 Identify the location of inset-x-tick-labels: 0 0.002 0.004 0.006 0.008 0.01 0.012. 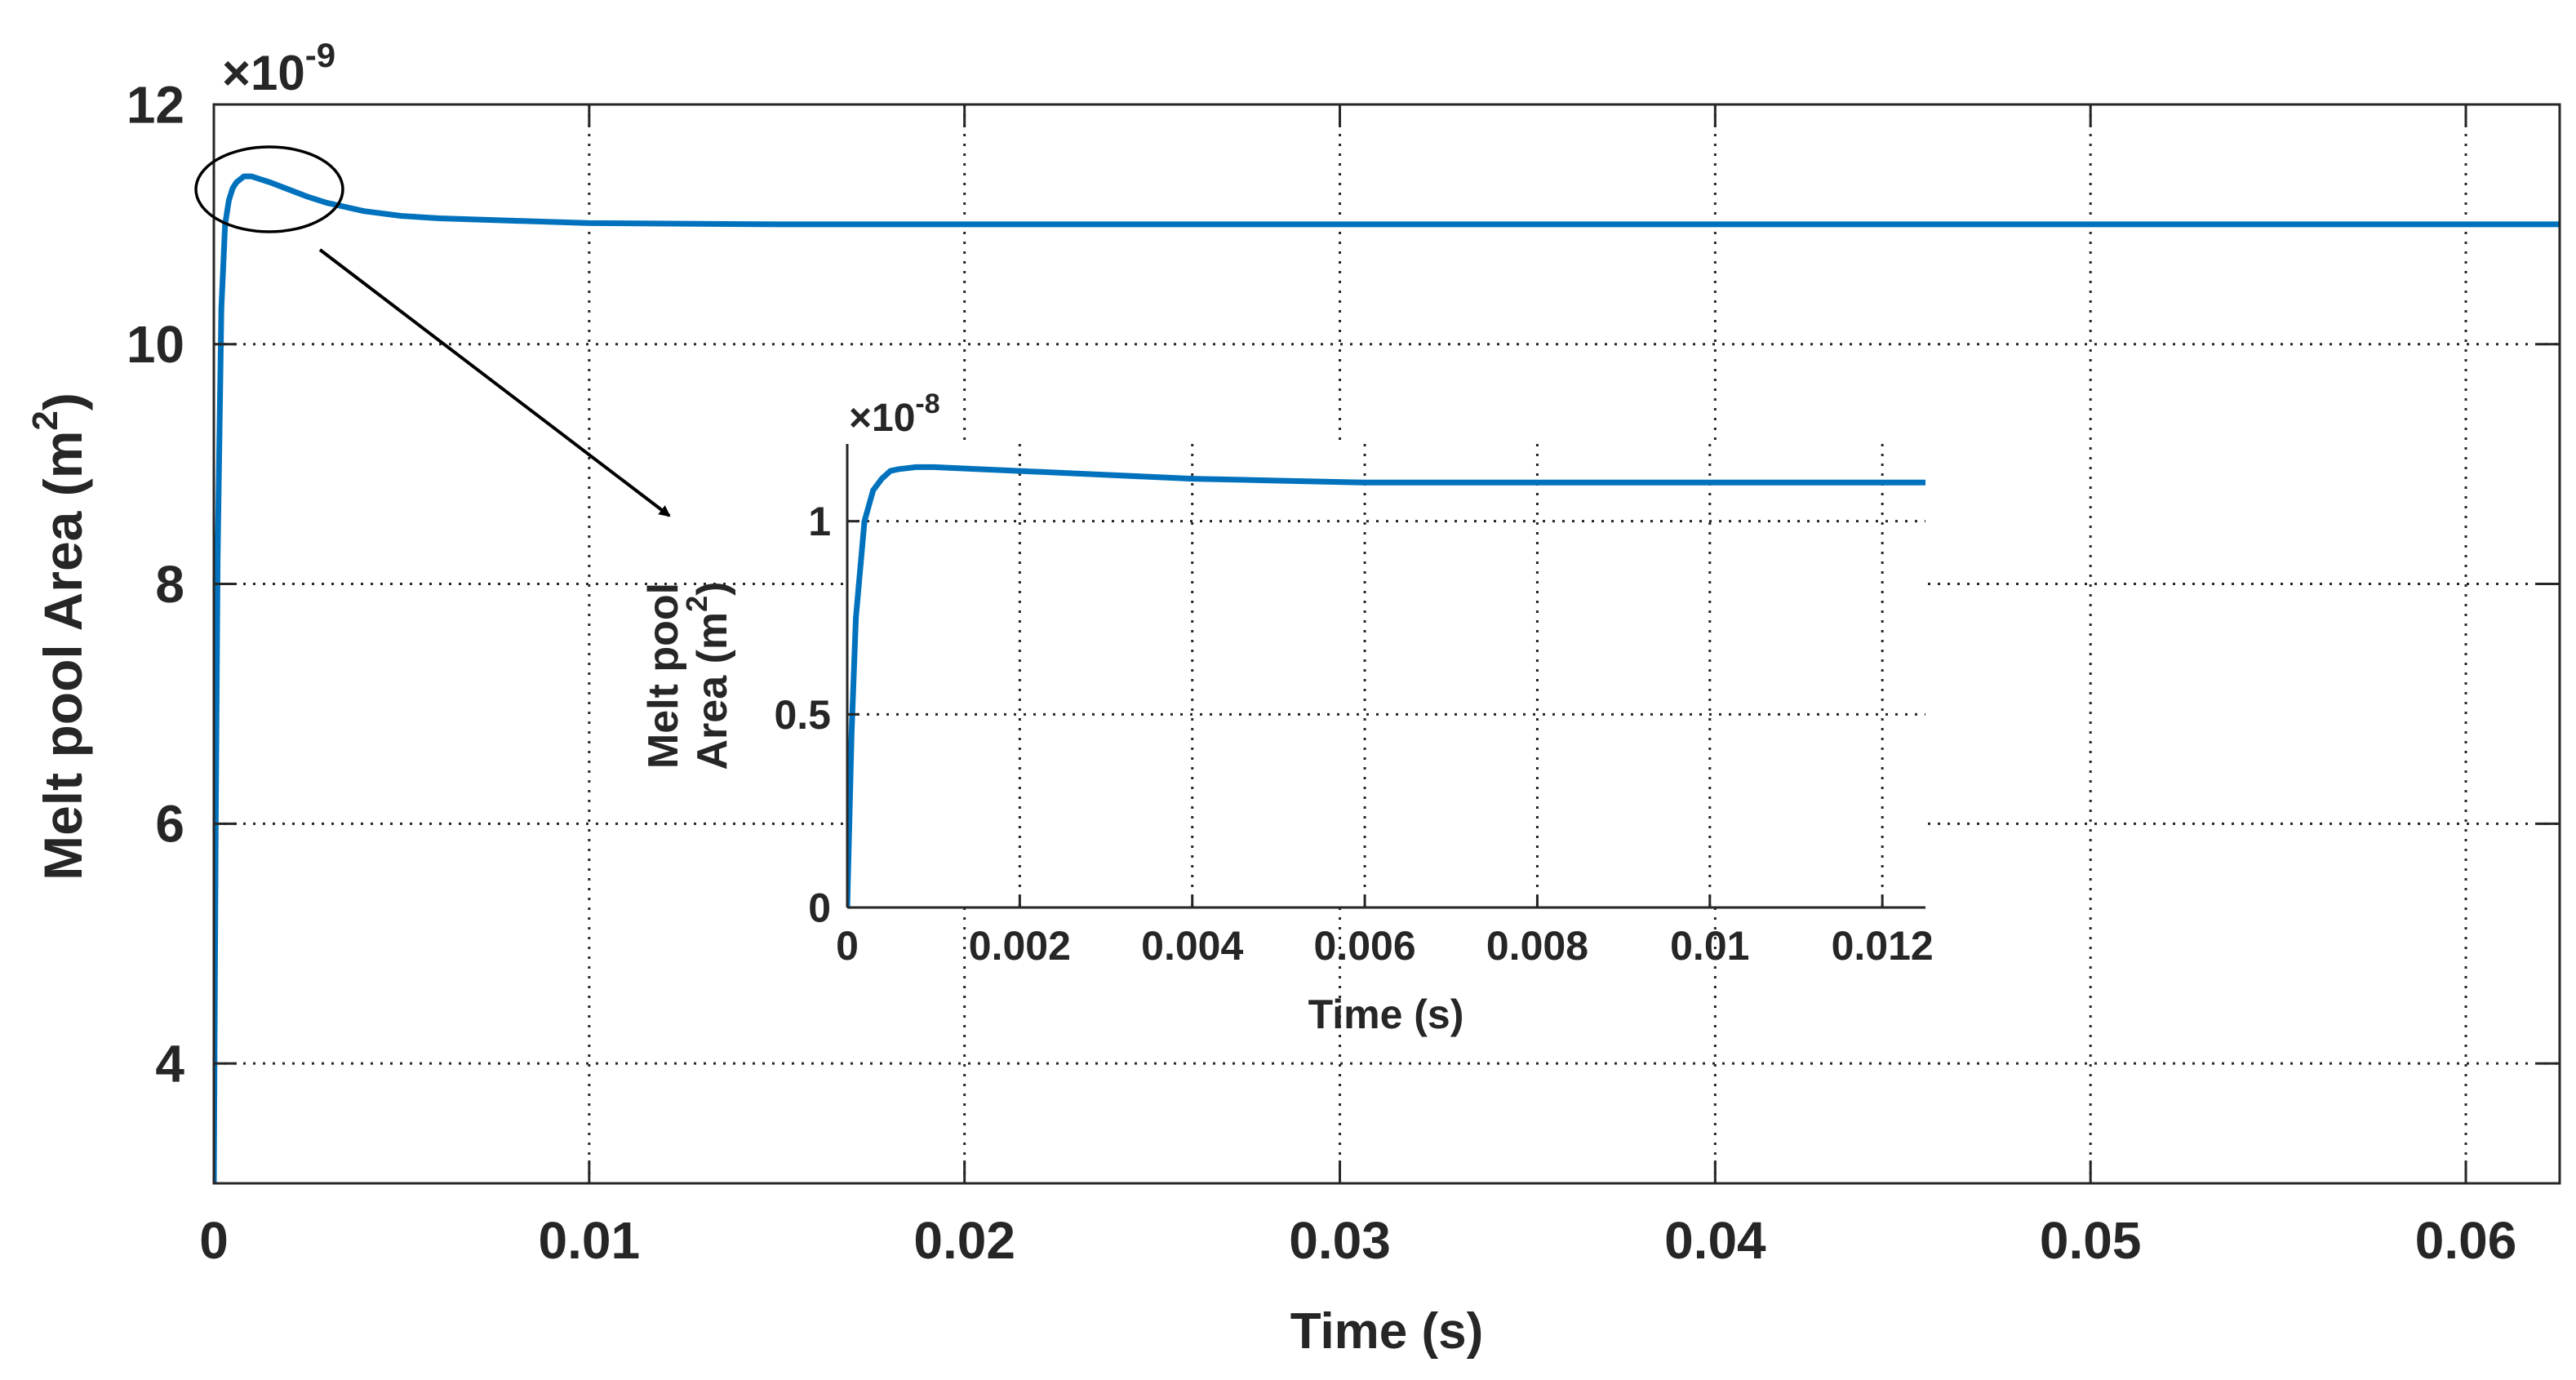
(1385, 946).